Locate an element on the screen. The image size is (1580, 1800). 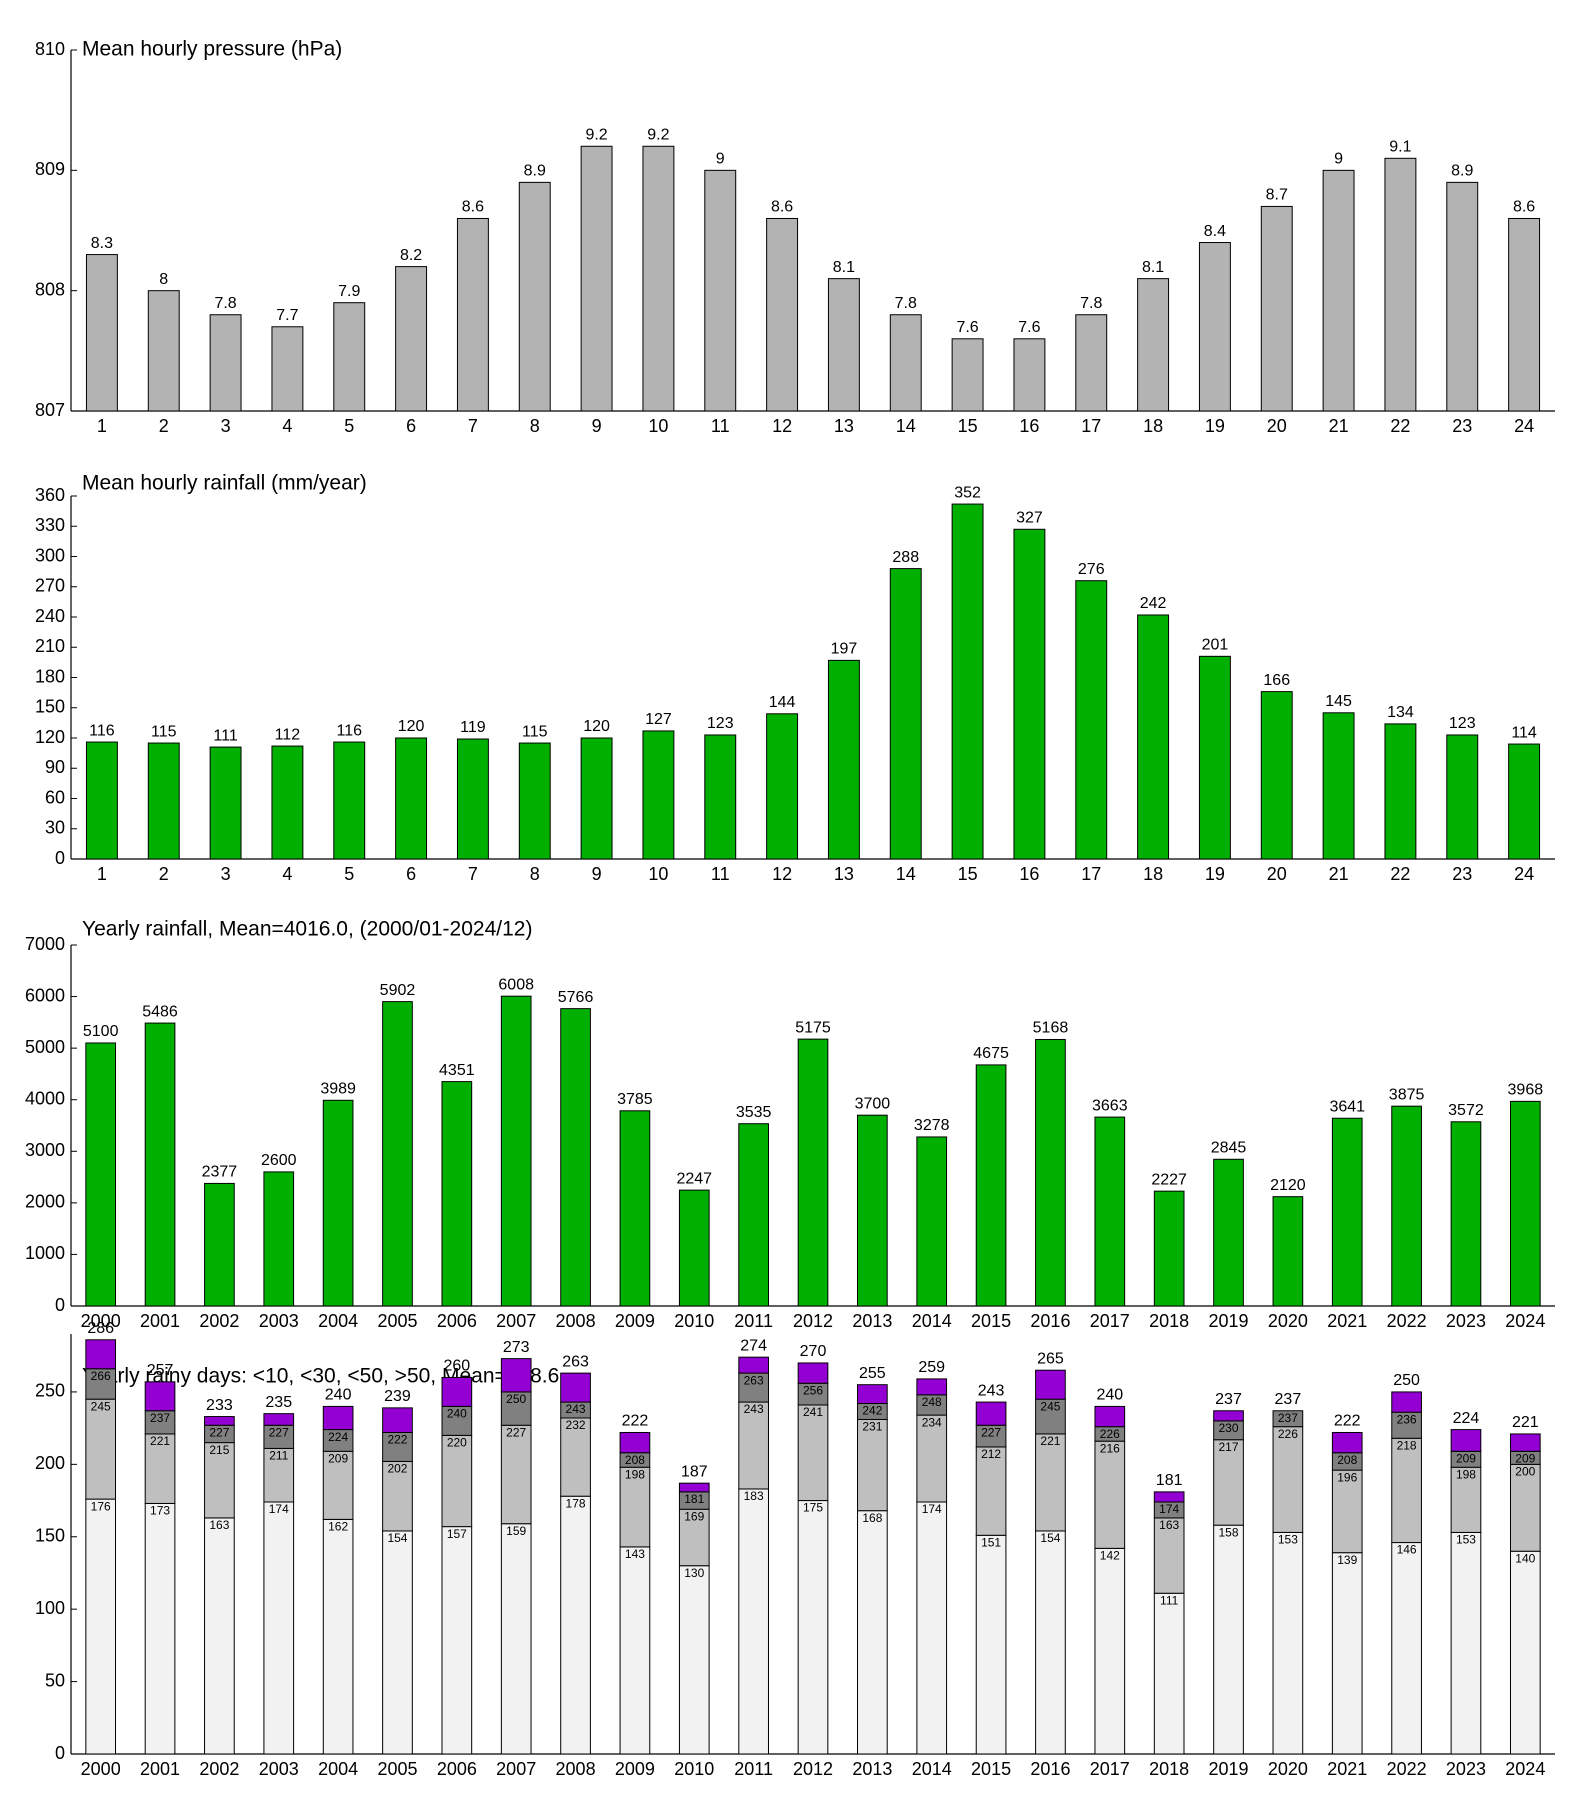
total-label: 259 is located at coordinates (931, 1367).